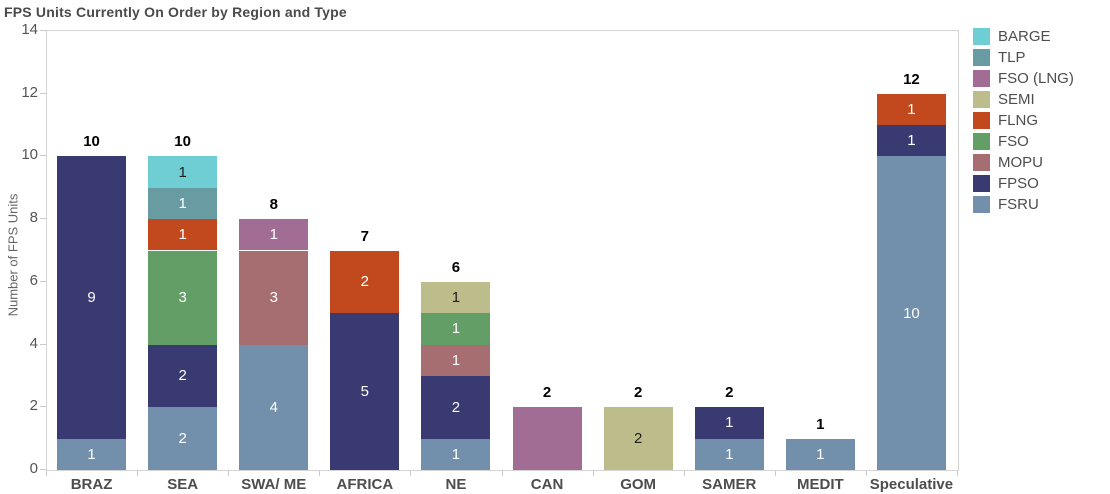 The image size is (1110, 494). I want to click on bar-segment-braz-fsru: 1, so click(92, 454).